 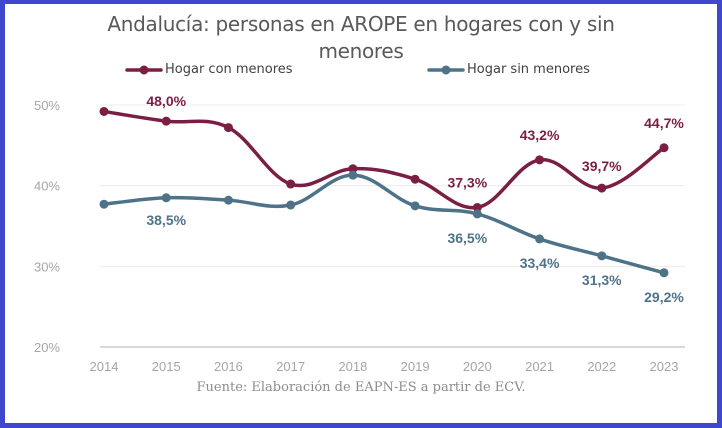 I want to click on y-tick-label: 40%, so click(x=47, y=186).